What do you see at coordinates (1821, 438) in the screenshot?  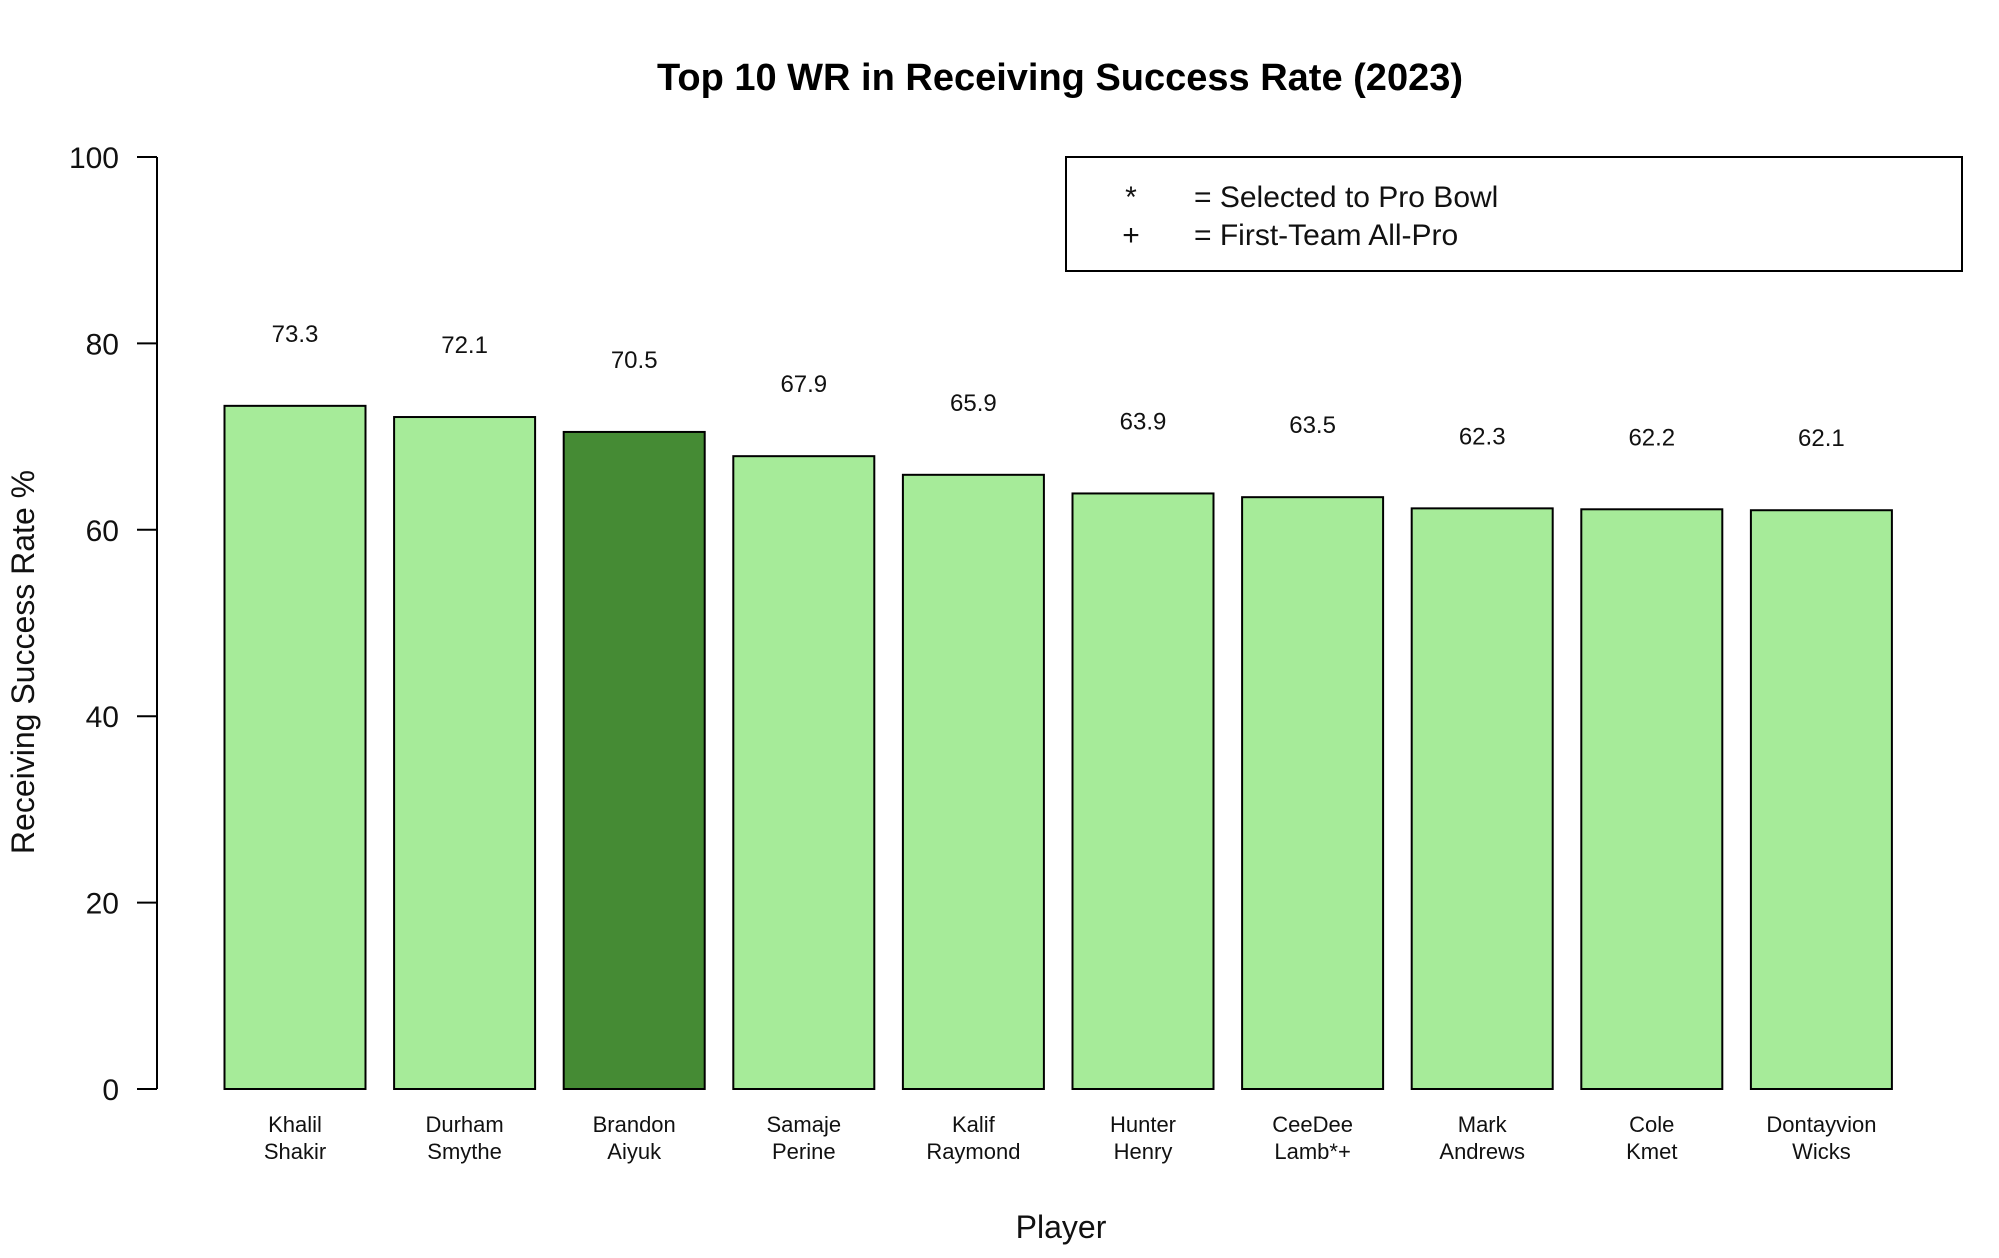 I see `bar-value-label: 62.1` at bounding box center [1821, 438].